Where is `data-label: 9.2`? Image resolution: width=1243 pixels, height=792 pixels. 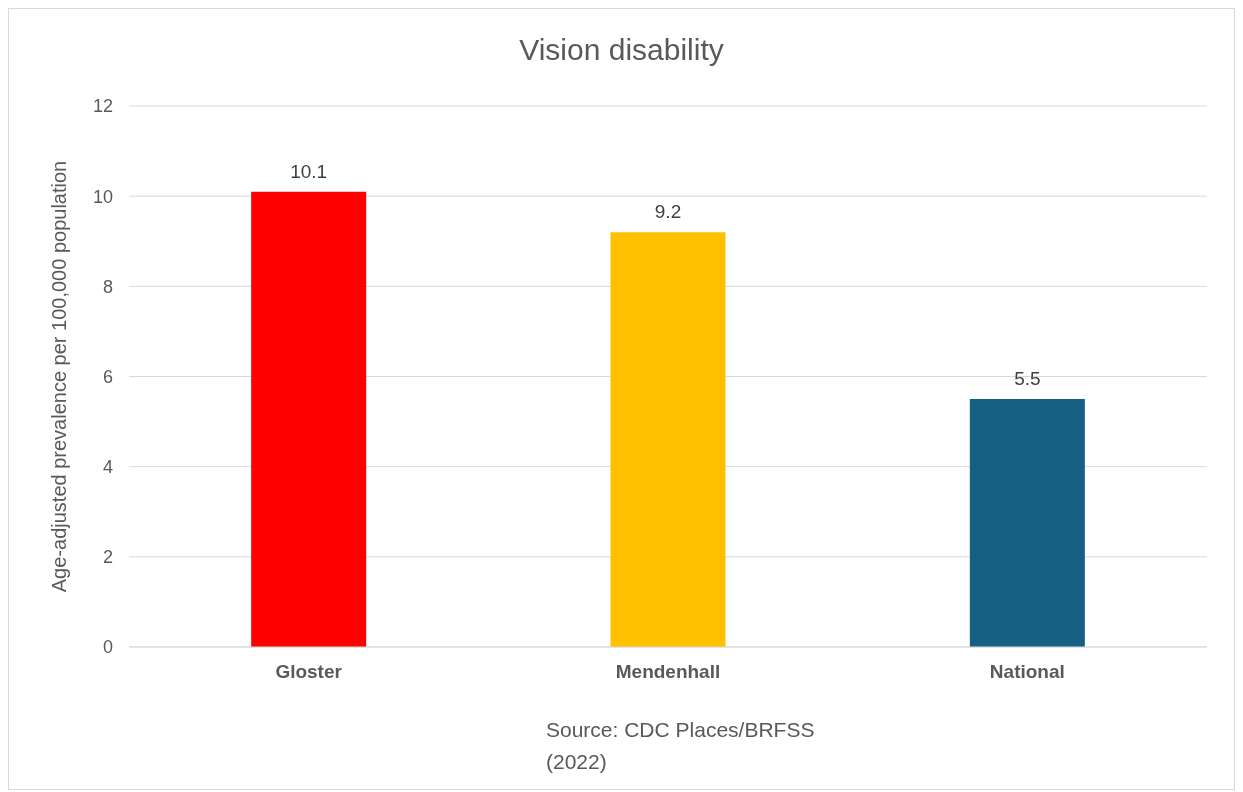 data-label: 9.2 is located at coordinates (668, 212).